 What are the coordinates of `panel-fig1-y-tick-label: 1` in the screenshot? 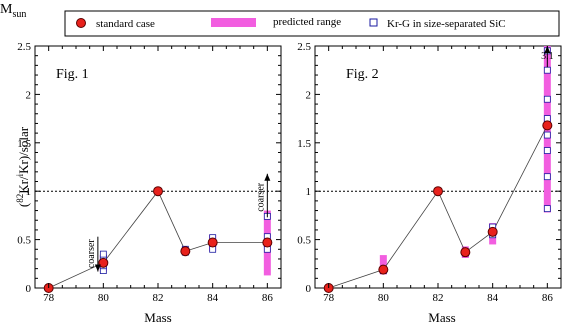 It's located at (29, 192).